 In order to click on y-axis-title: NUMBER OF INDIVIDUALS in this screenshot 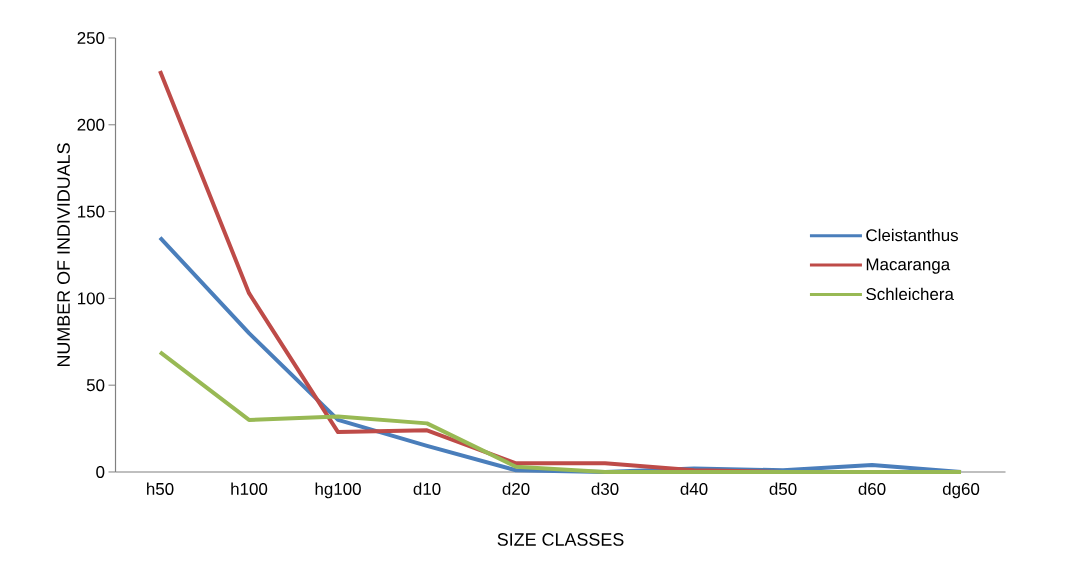, I will do `click(63, 255)`.